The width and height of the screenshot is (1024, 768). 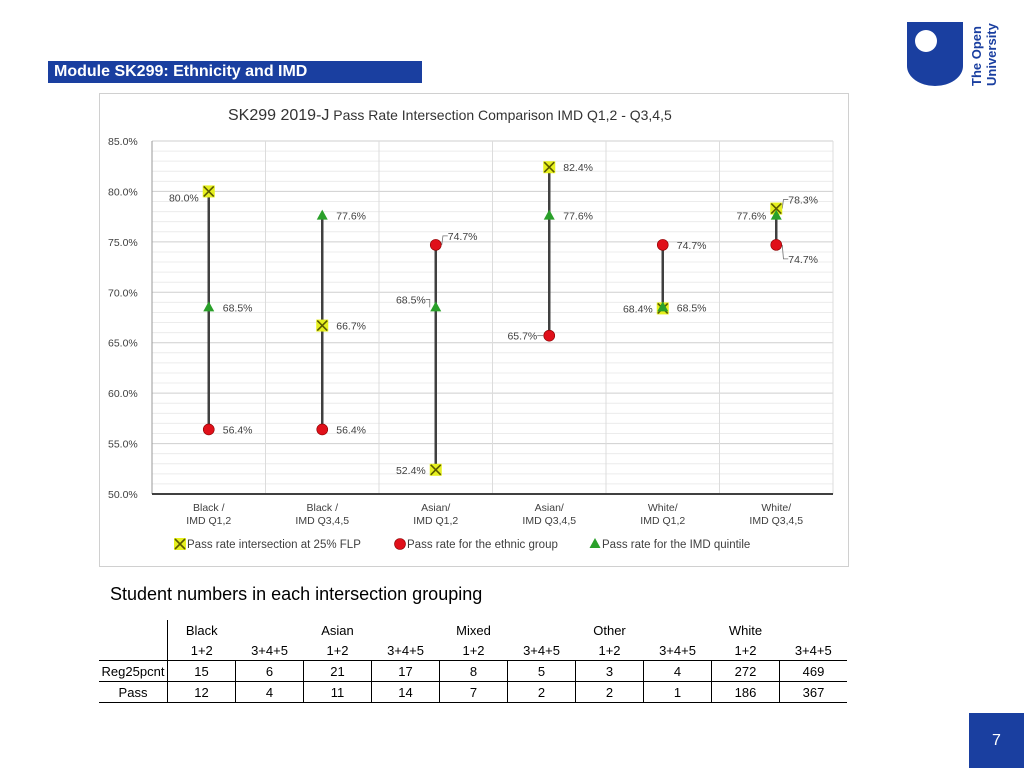 What do you see at coordinates (337, 692) in the screenshot?
I see `table-cell: 11` at bounding box center [337, 692].